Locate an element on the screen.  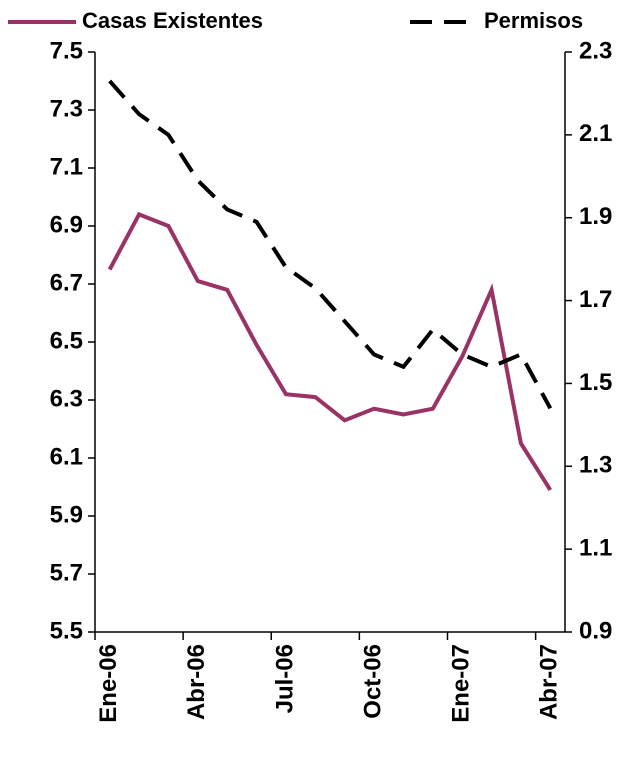
y-tick-label: 6.9 is located at coordinates (66, 224).